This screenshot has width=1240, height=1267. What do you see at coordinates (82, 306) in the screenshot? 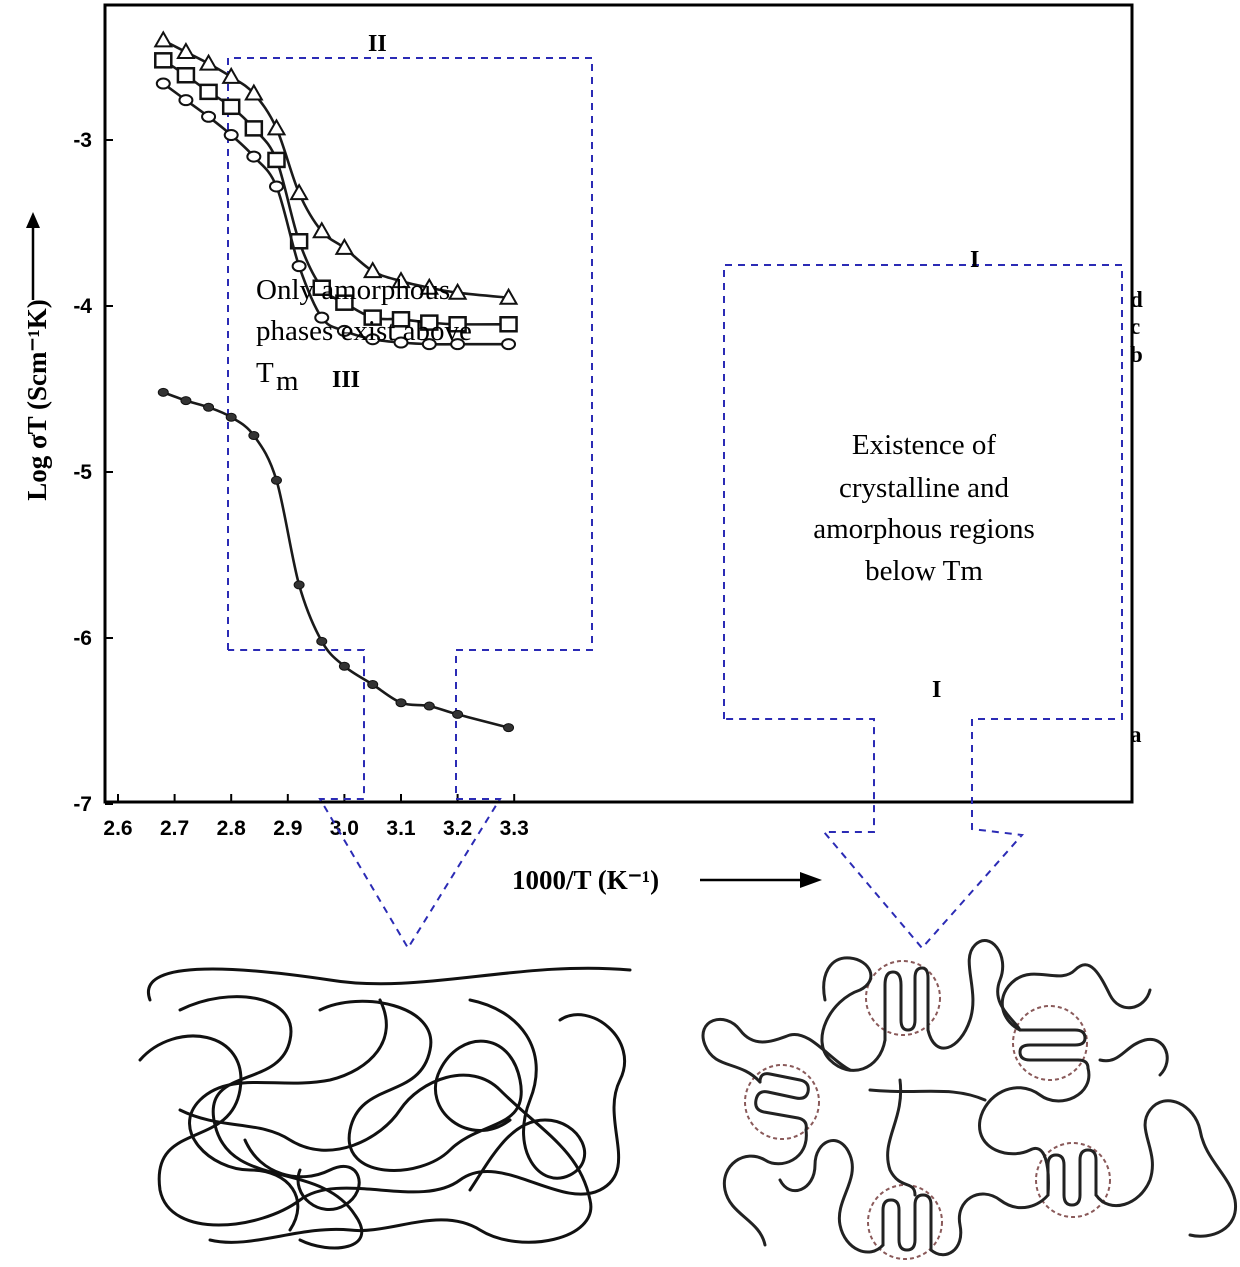
I see `y-tick-label: -4` at bounding box center [82, 306].